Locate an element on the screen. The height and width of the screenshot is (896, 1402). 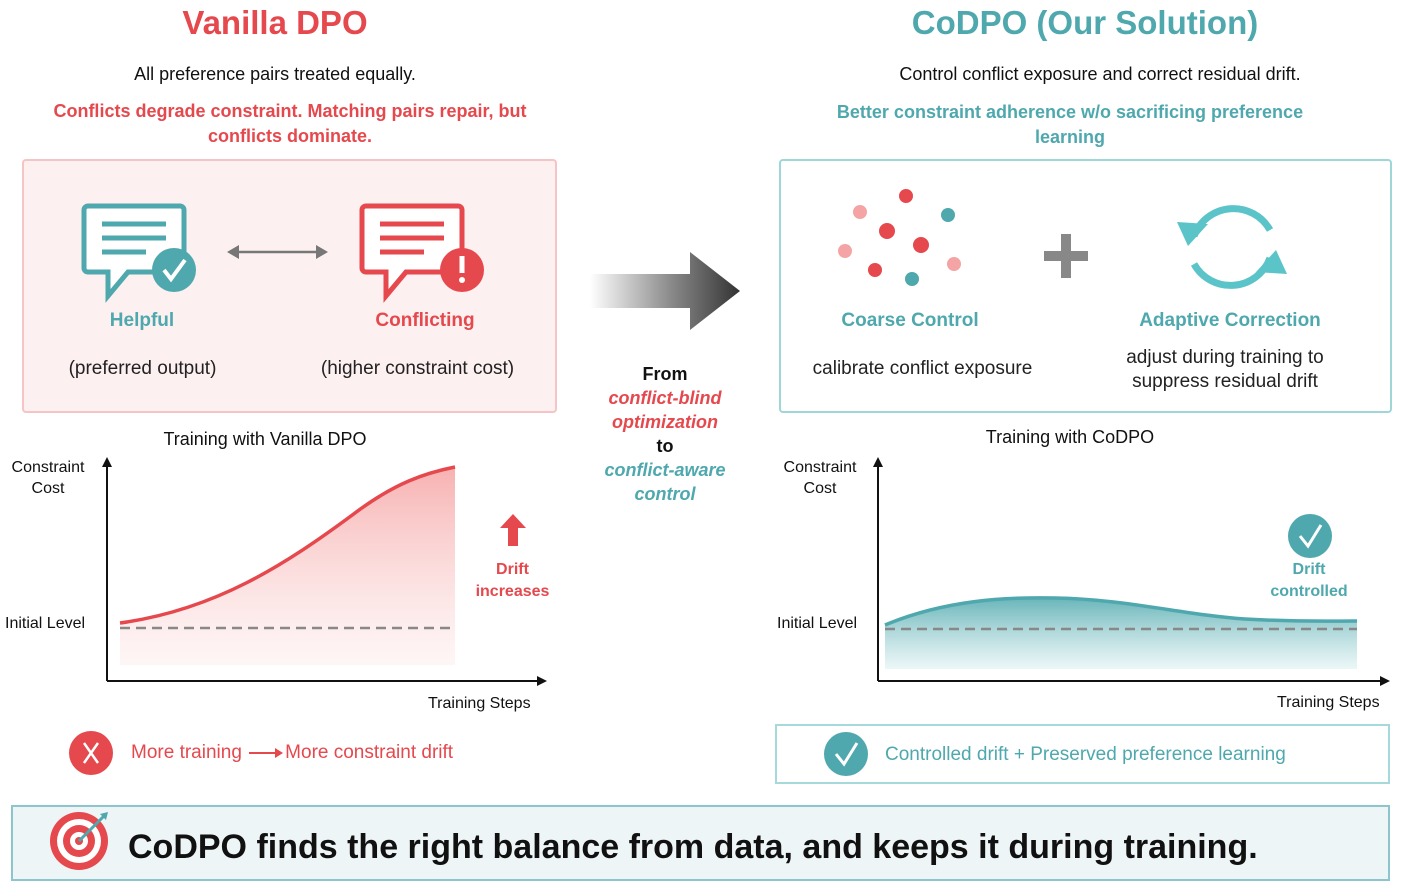
vanilla-summary-a: More training is located at coordinates (186, 752).